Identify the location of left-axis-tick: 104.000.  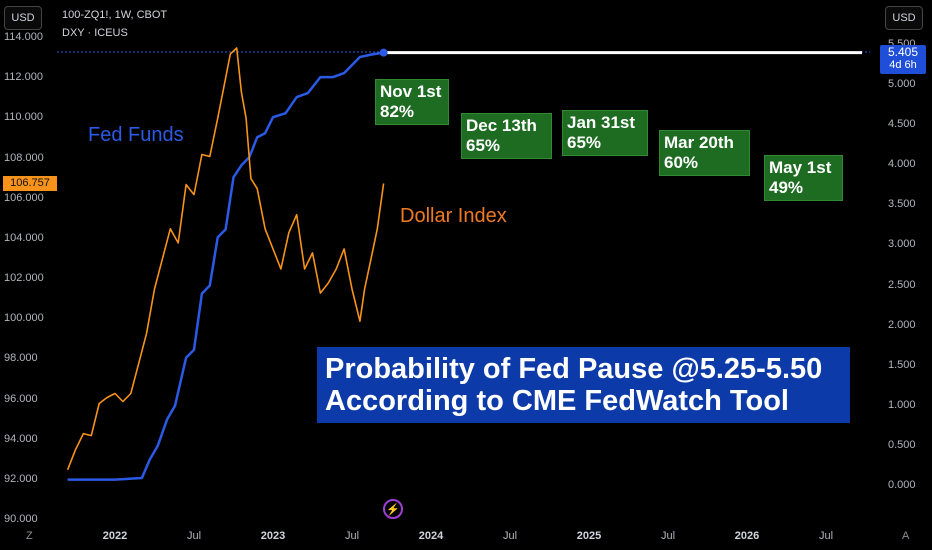
(24, 237).